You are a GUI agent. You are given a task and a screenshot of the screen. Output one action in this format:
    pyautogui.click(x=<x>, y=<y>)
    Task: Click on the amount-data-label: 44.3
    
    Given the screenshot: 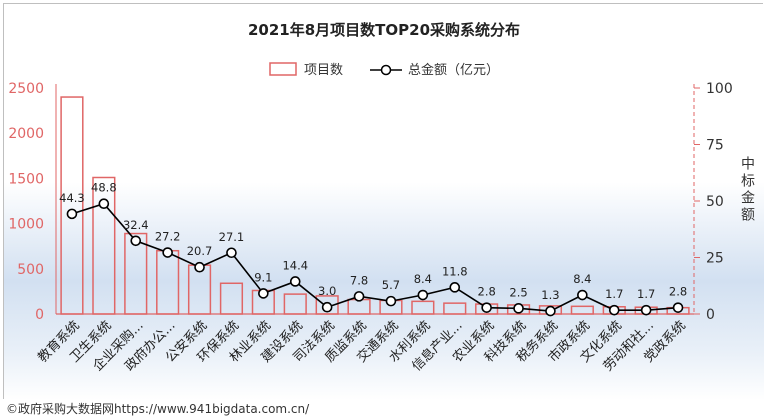 What is the action you would take?
    pyautogui.click(x=72, y=198)
    